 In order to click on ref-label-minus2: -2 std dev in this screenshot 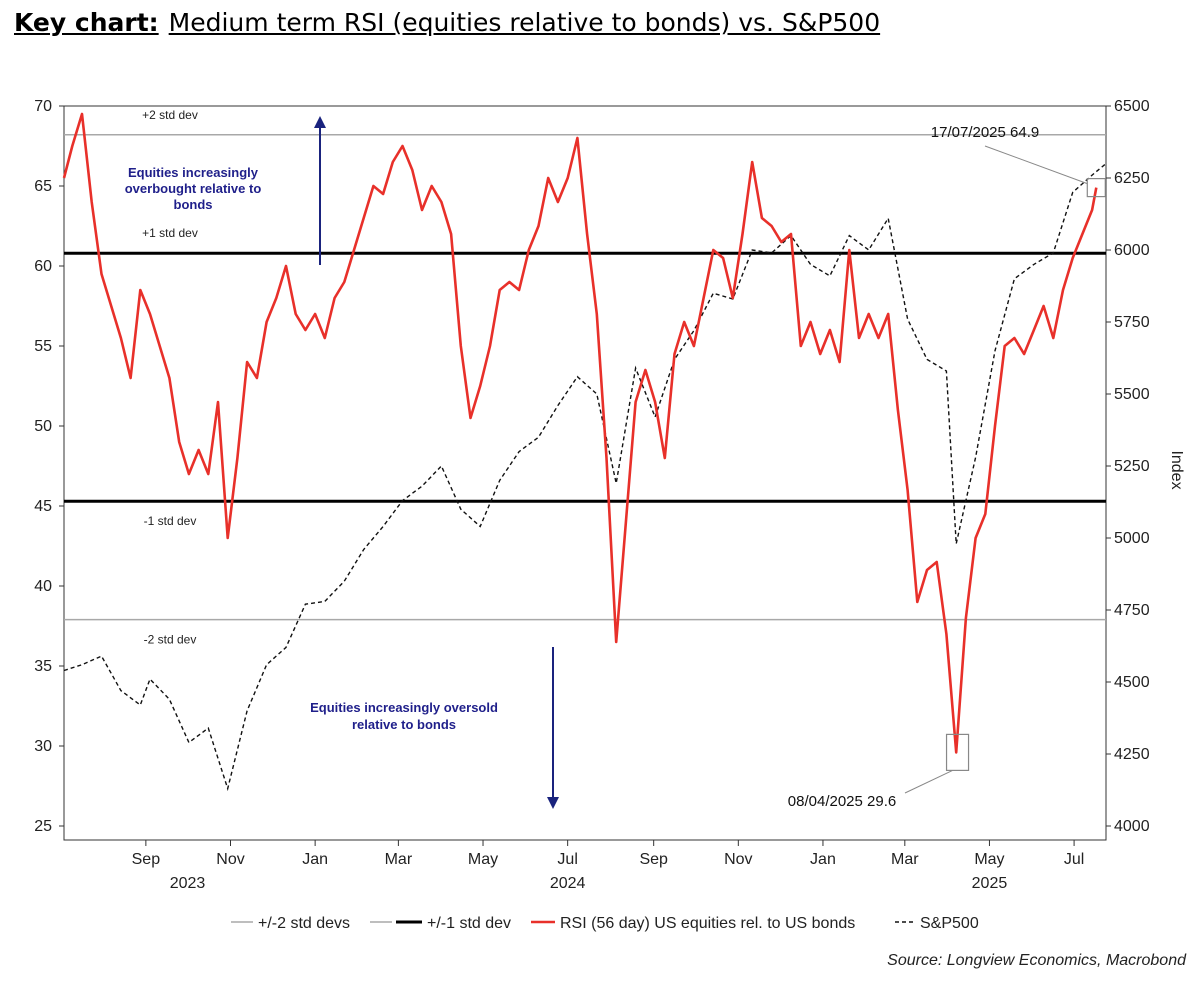, I will do `click(170, 640)`.